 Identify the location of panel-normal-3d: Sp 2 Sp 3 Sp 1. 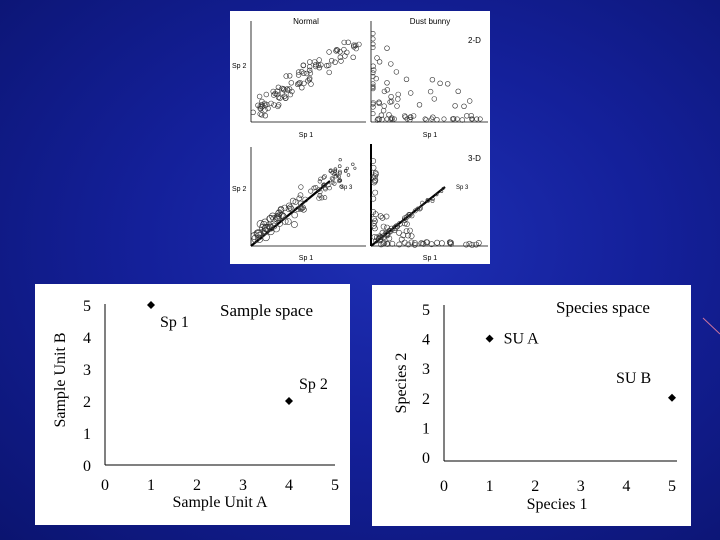
(299, 204).